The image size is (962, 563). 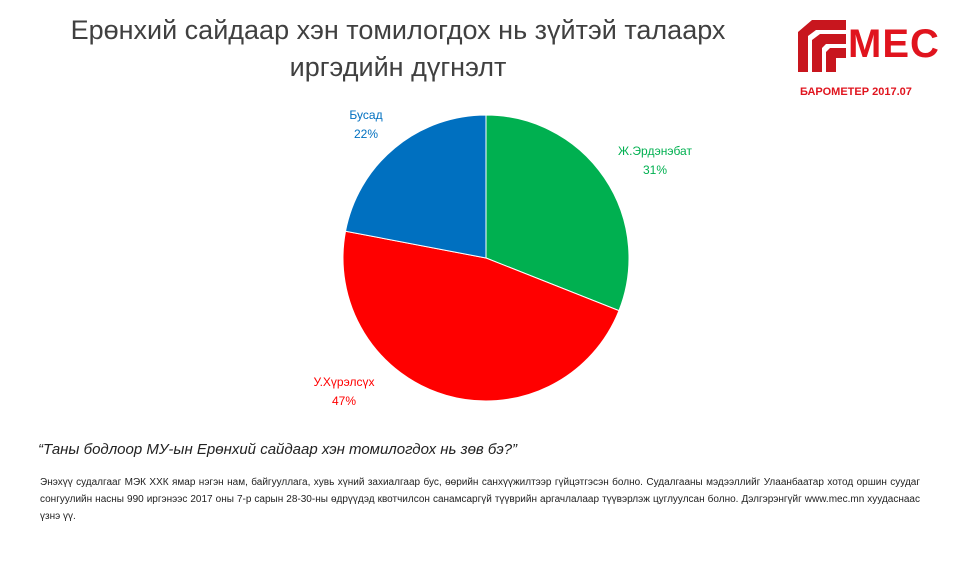 What do you see at coordinates (366, 134) in the screenshot?
I see `slice-value-label: 22%` at bounding box center [366, 134].